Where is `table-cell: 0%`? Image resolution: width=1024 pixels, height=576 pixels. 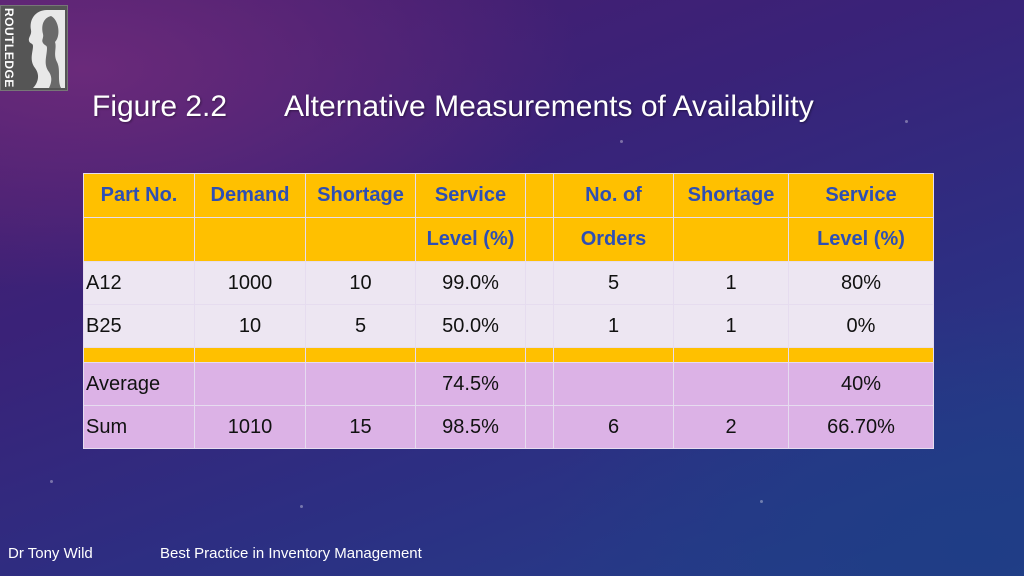 table-cell: 0% is located at coordinates (861, 326).